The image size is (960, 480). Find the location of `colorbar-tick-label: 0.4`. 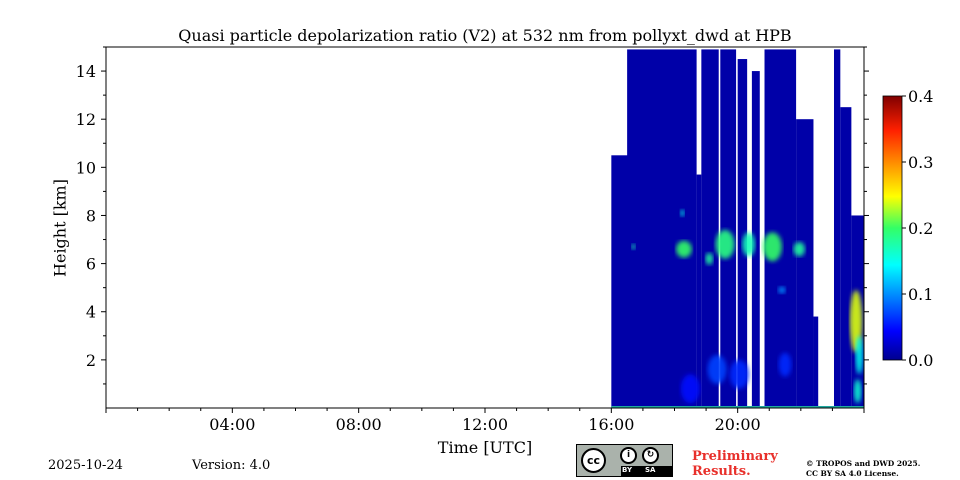

colorbar-tick-label: 0.4 is located at coordinates (920, 96).